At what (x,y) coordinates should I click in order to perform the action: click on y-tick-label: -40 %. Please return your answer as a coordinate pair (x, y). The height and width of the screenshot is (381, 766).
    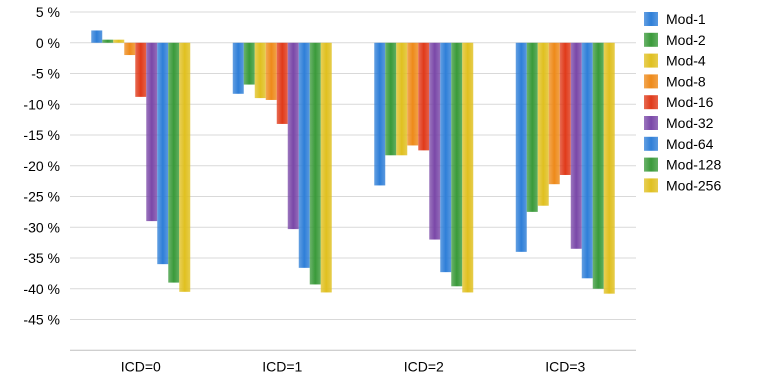
    Looking at the image, I should click on (41, 289).